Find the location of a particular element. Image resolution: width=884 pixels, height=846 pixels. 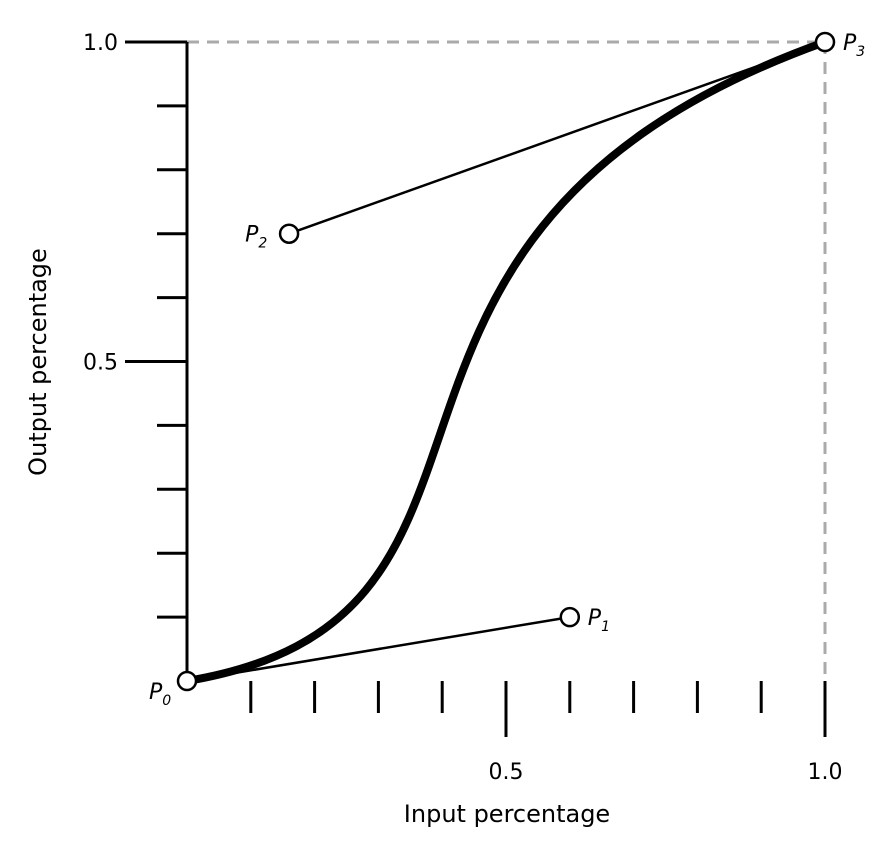

handle-p0-p1 is located at coordinates (378, 649).